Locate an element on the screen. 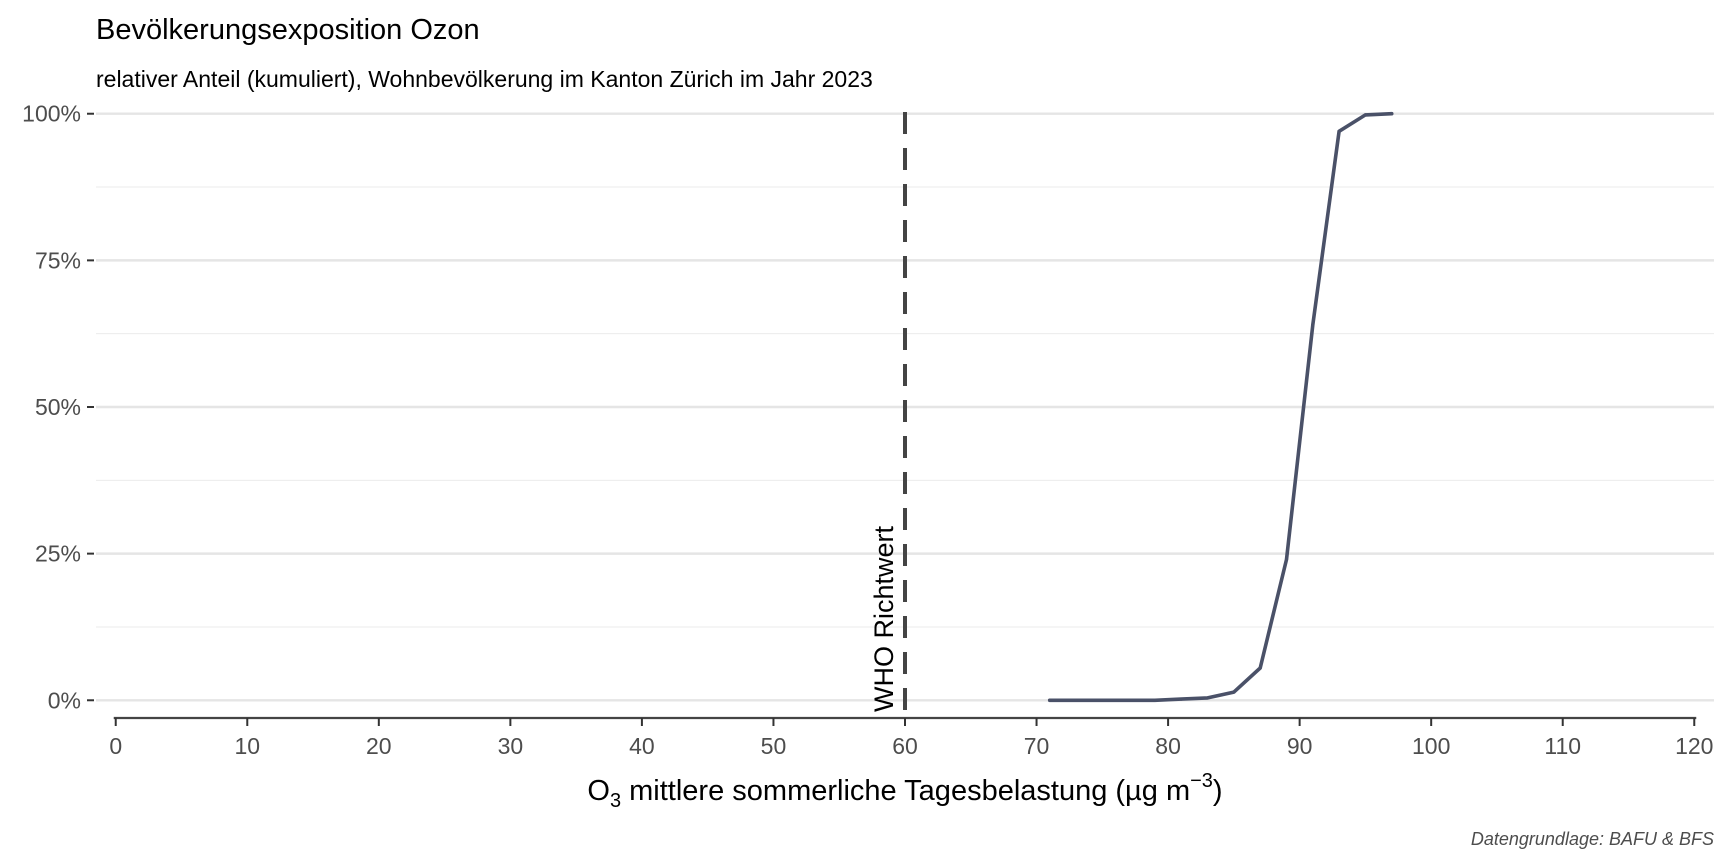 This screenshot has height=864, width=1728. x-tick-label: 110 is located at coordinates (1562, 746).